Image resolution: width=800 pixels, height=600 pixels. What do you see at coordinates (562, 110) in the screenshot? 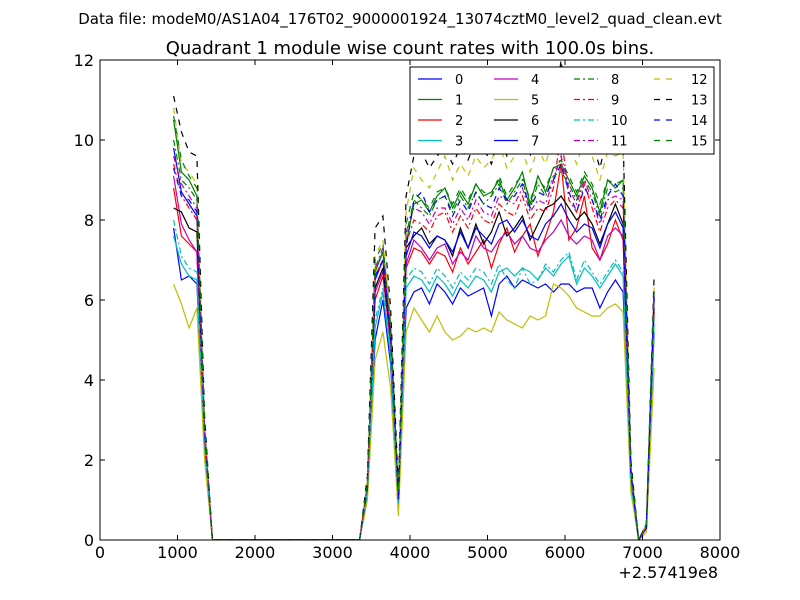
I see `legend-frame` at bounding box center [562, 110].